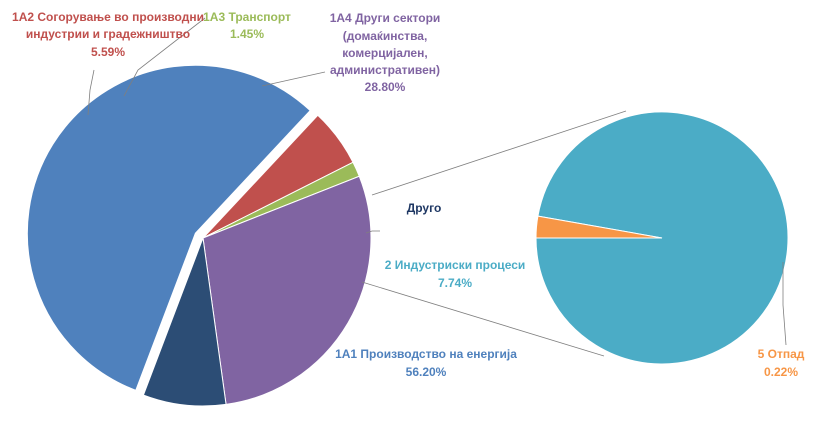 This screenshot has height=421, width=818. What do you see at coordinates (385, 36) in the screenshot?
I see `label-other-sectors-2: (домаќинства,` at bounding box center [385, 36].